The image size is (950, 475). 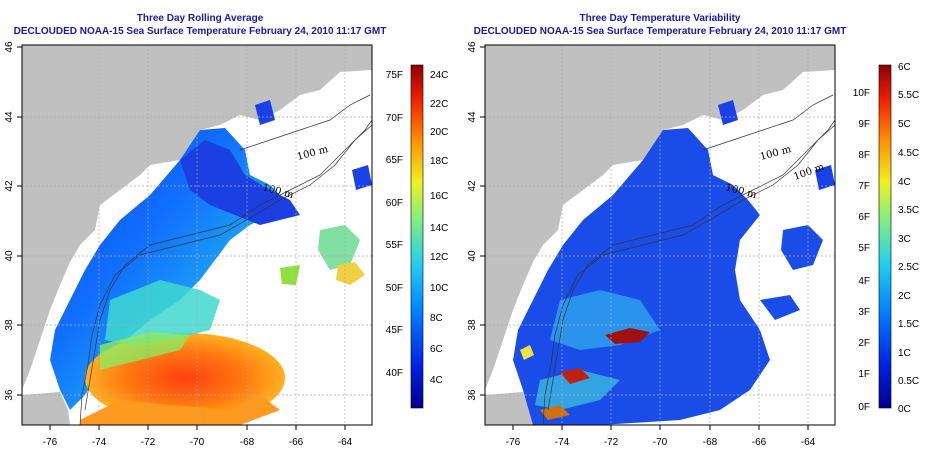 What do you see at coordinates (472, 395) in the screenshot?
I see `right-y-tick-6: 36` at bounding box center [472, 395].